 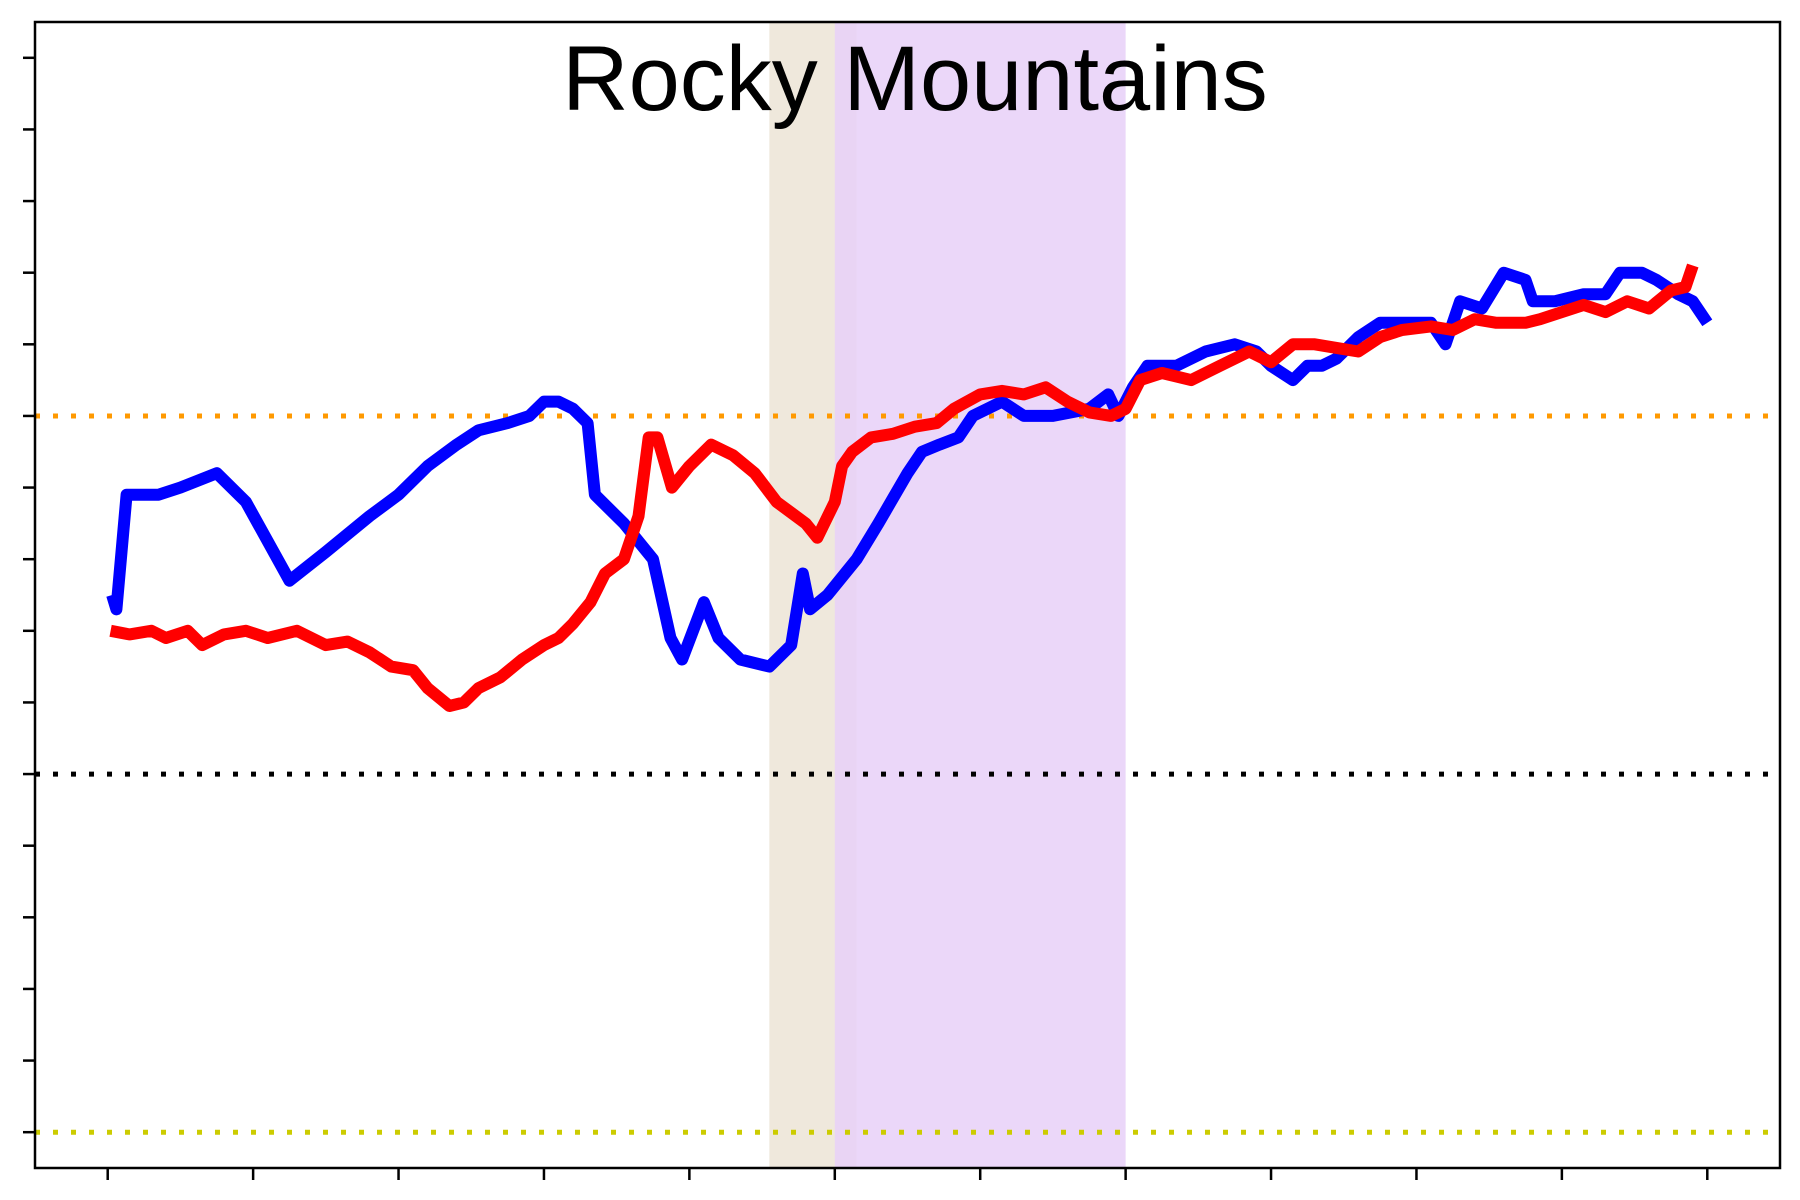 I want to click on y-axis-ticks, so click(x=29, y=595).